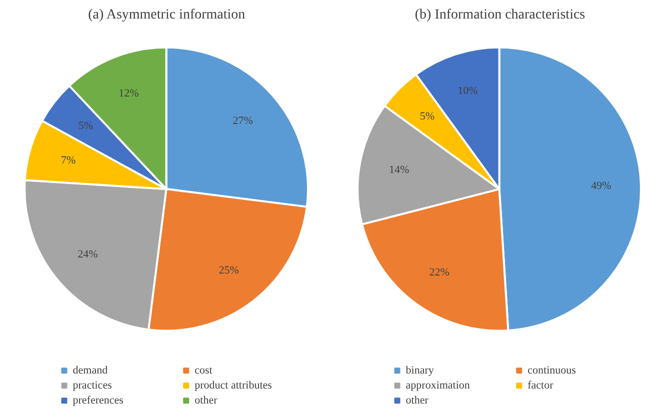 This screenshot has height=413, width=667. I want to click on legend-label: approximation, so click(438, 386).